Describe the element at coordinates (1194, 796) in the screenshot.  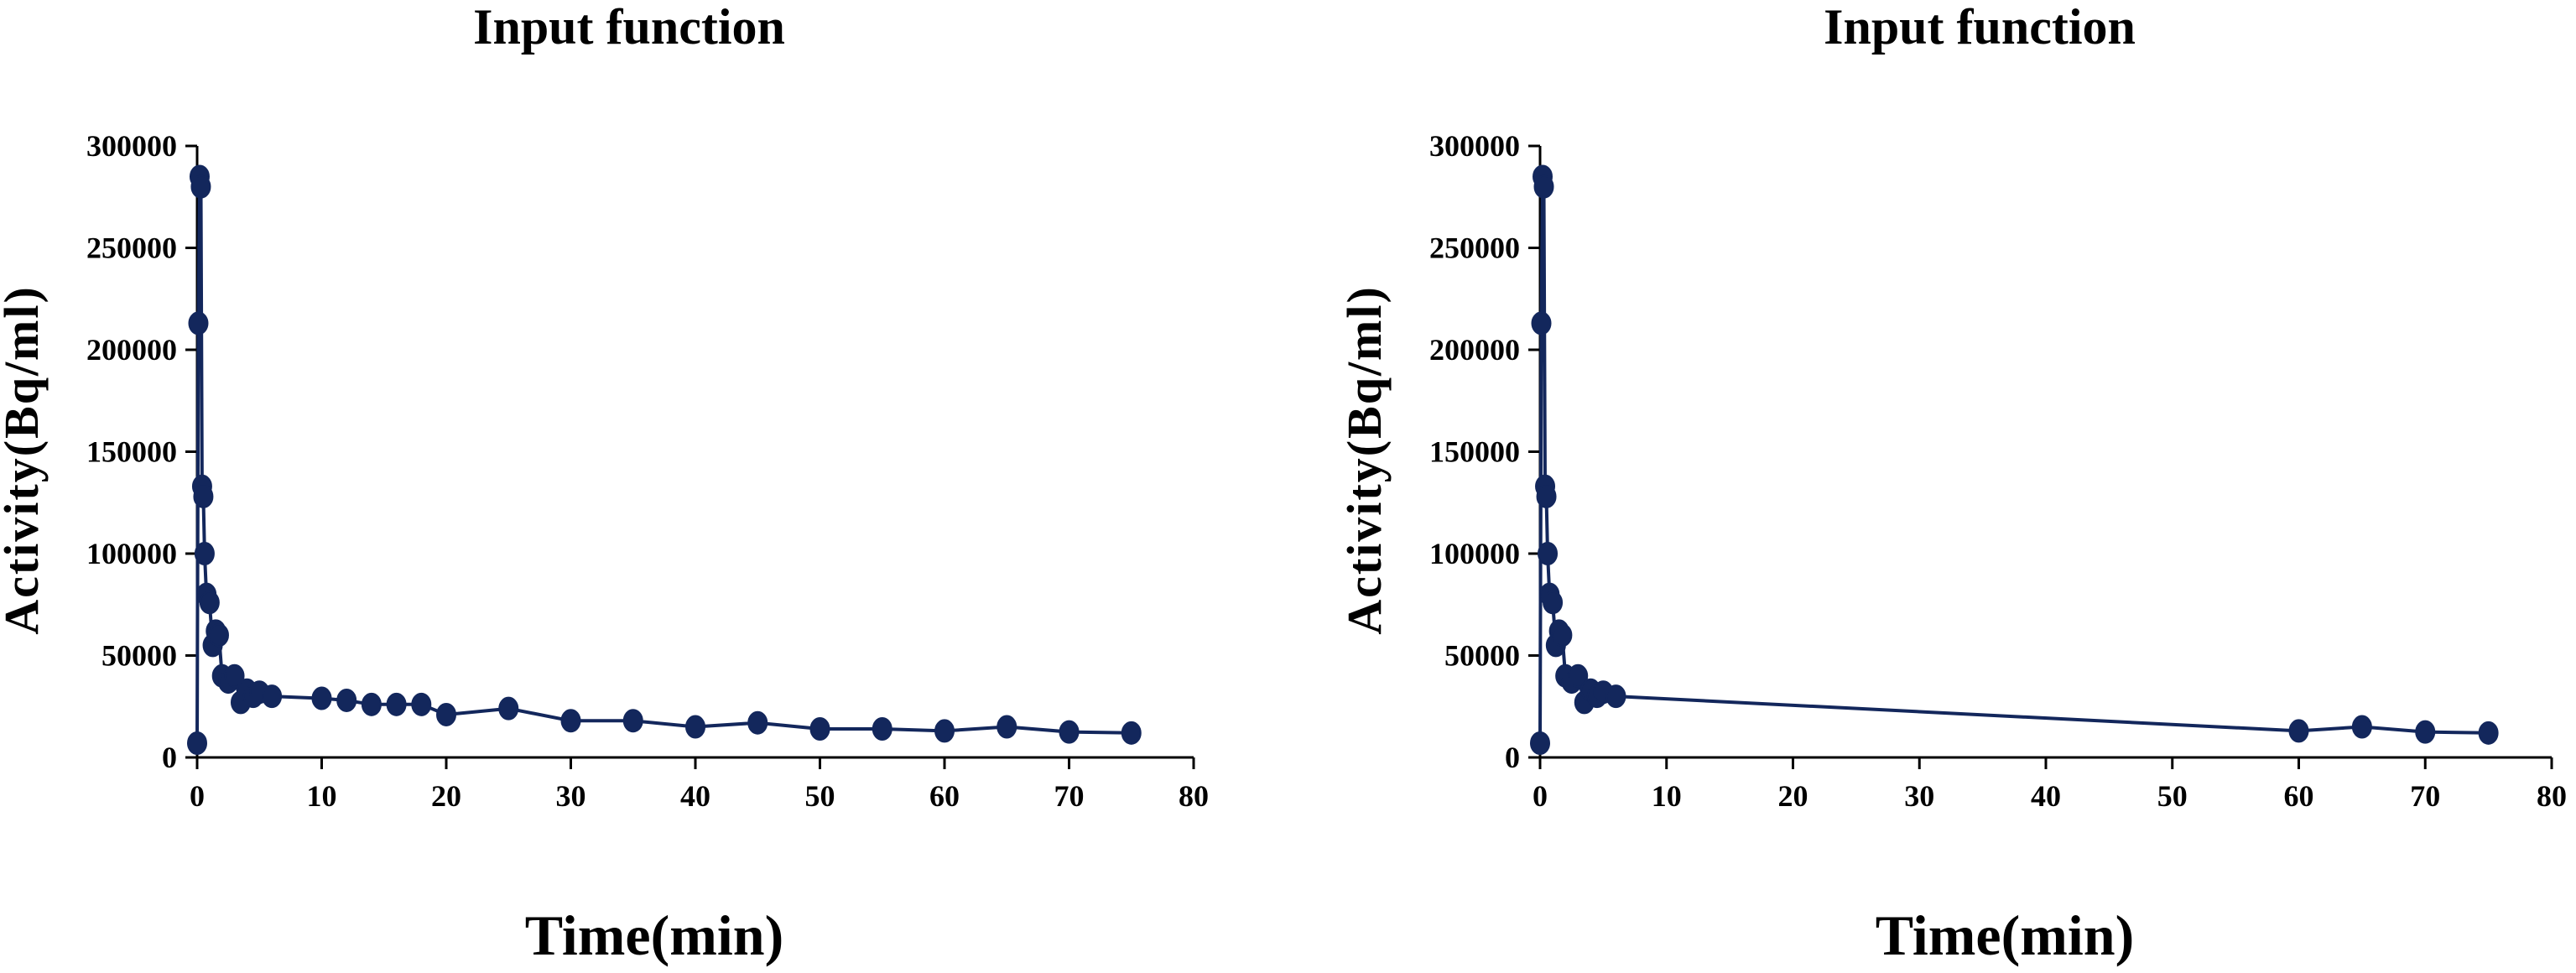
I see `chart1-x-tick-label: 80` at that location.